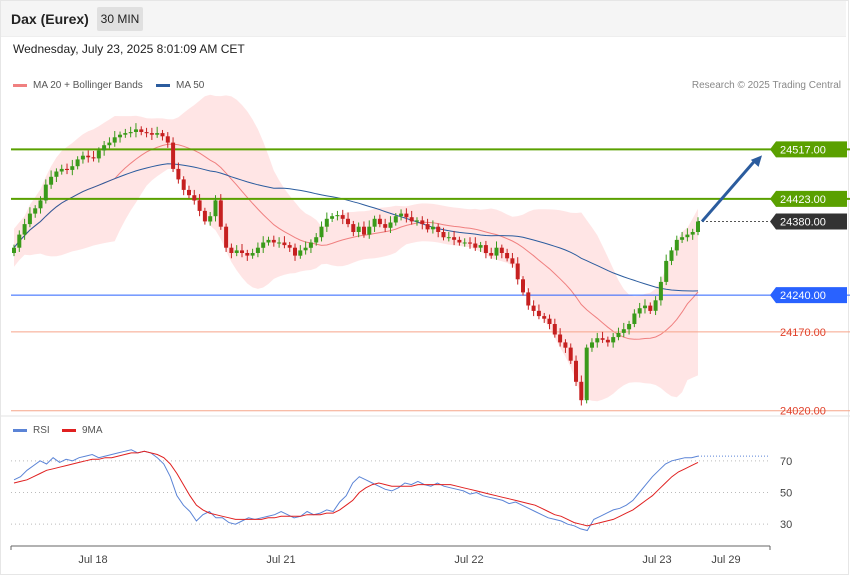  What do you see at coordinates (129, 49) in the screenshot?
I see `timestamp: Wednesday, July 23, 2025 8:01:09 AM CET` at bounding box center [129, 49].